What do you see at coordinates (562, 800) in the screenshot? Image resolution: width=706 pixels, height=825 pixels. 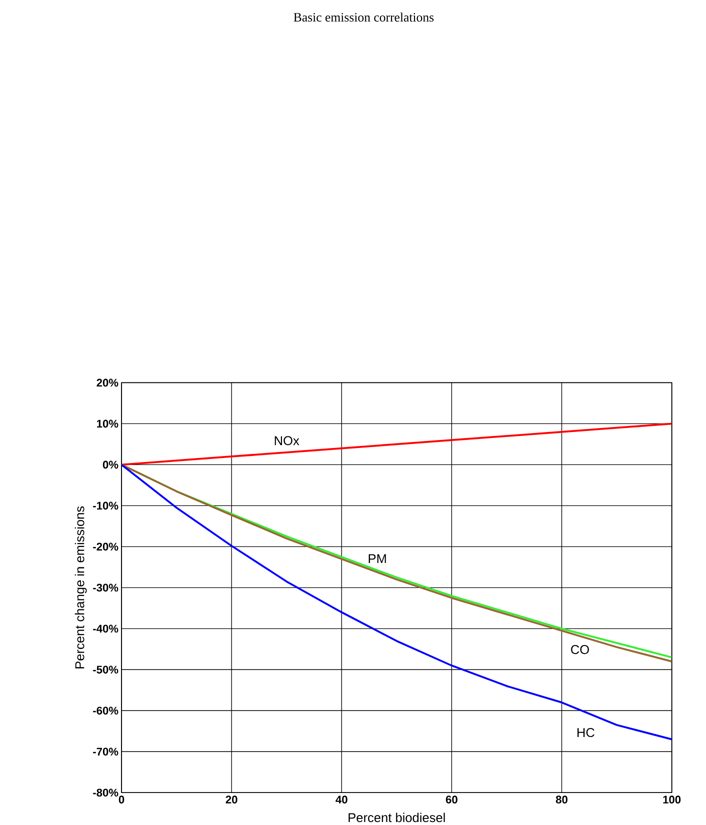 I see `x-tick-label: 80` at bounding box center [562, 800].